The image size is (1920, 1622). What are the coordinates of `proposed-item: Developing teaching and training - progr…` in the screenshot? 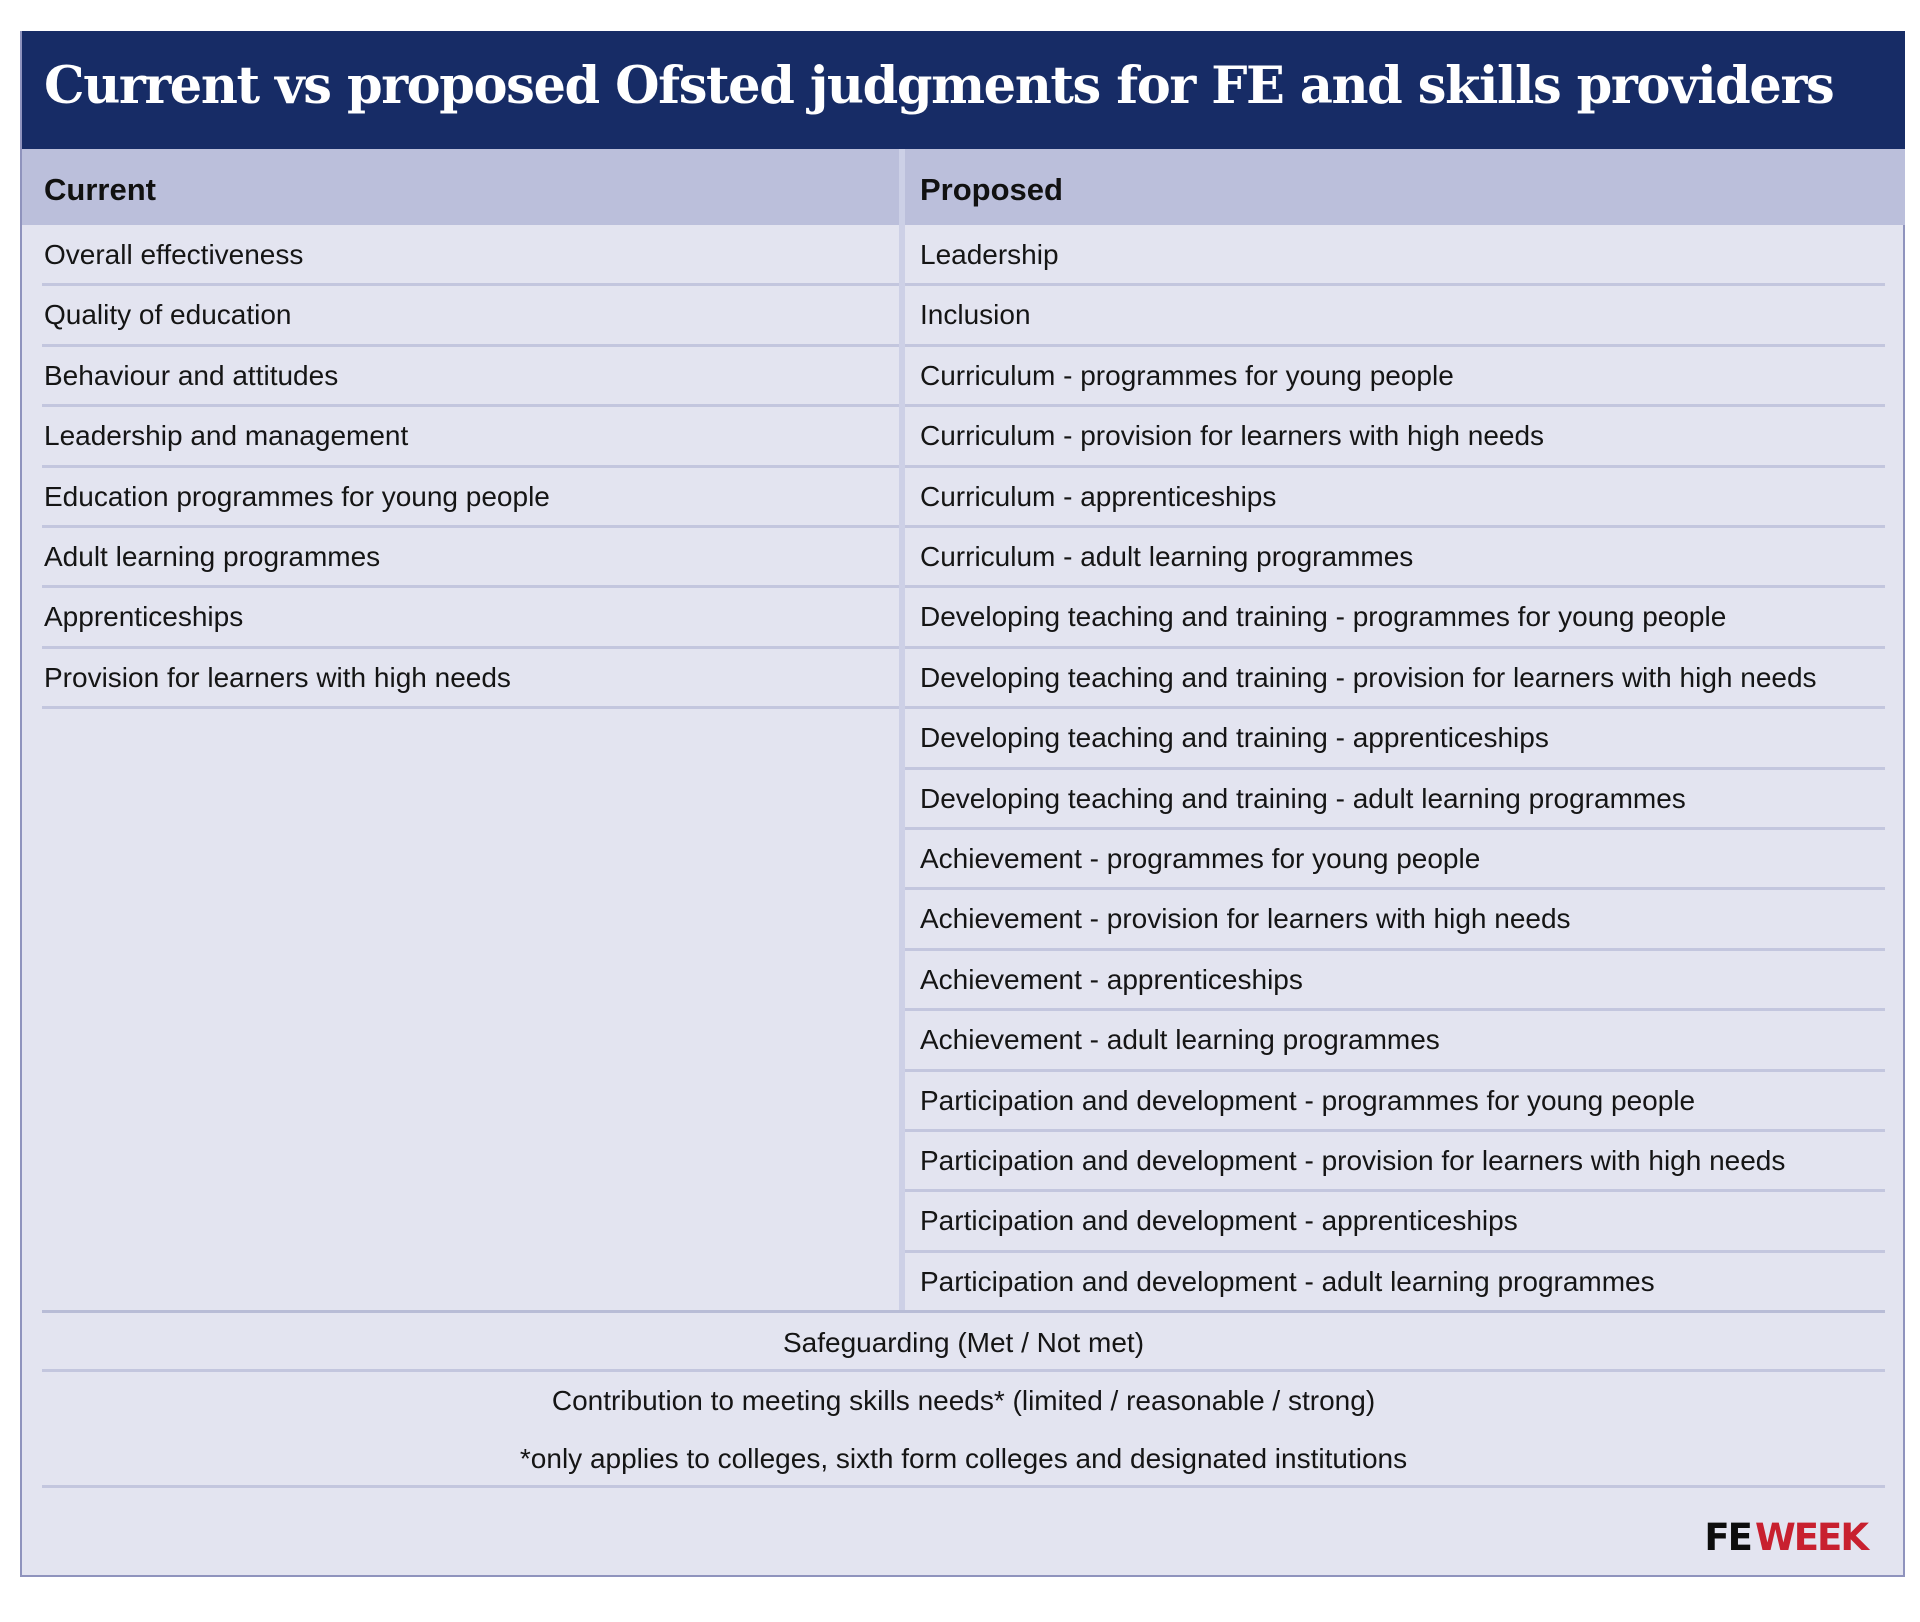 It's located at (1323, 617).